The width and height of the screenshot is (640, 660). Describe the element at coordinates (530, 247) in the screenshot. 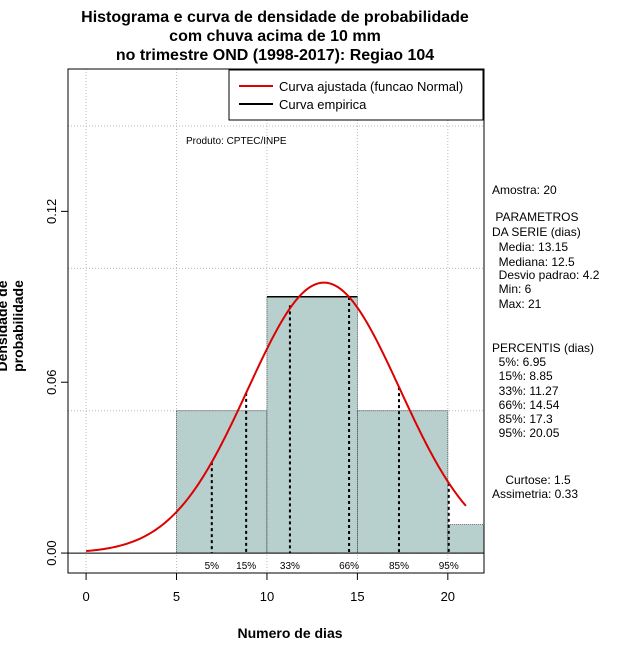

I see `mean-text: Media: 13.15` at that location.